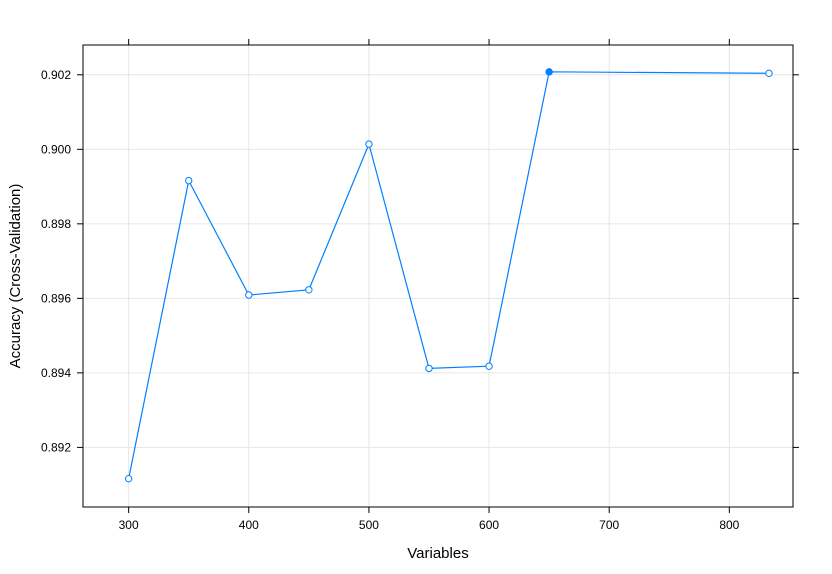 The height and width of the screenshot is (574, 832). Describe the element at coordinates (56, 75) in the screenshot. I see `y-tick-label: 0.902` at that location.